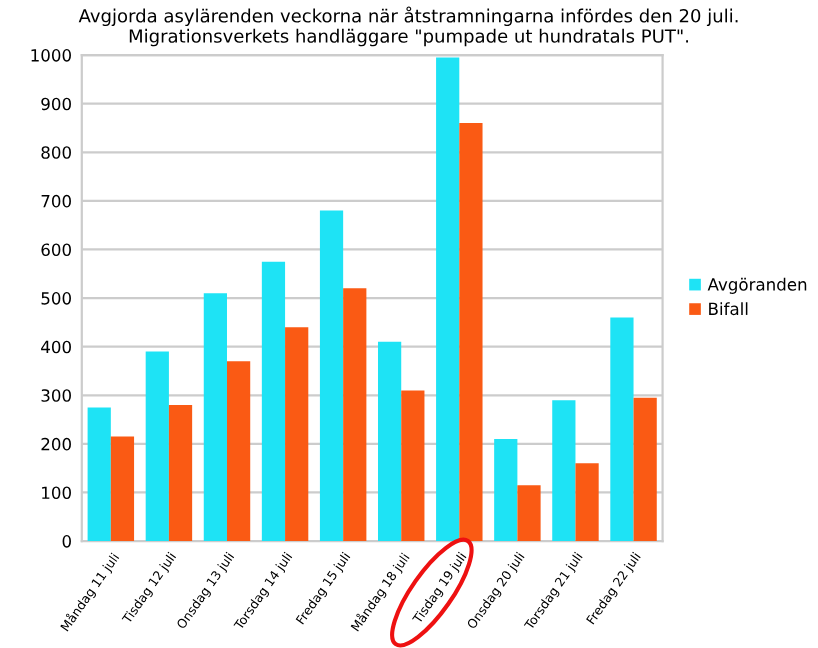  I want to click on y-tick-label: 800, so click(56, 152).